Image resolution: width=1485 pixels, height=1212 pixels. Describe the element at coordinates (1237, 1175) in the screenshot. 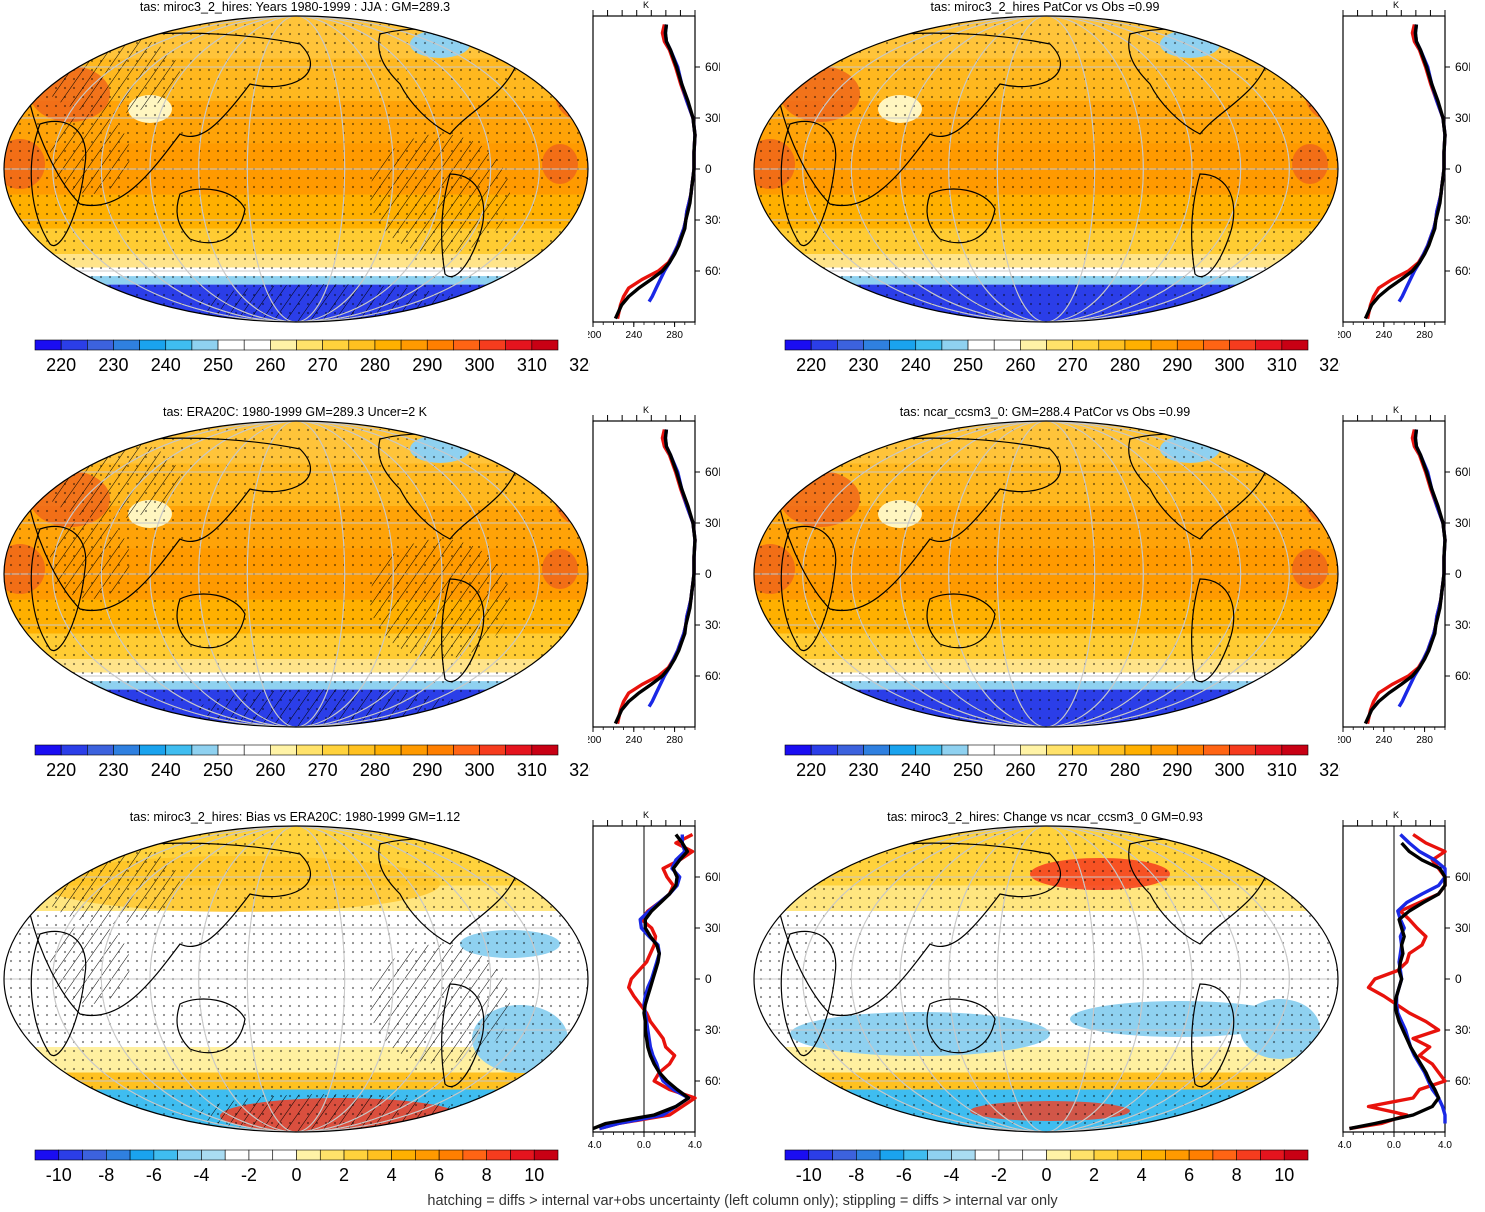

I see `colorbar-tick-label: 8` at that location.